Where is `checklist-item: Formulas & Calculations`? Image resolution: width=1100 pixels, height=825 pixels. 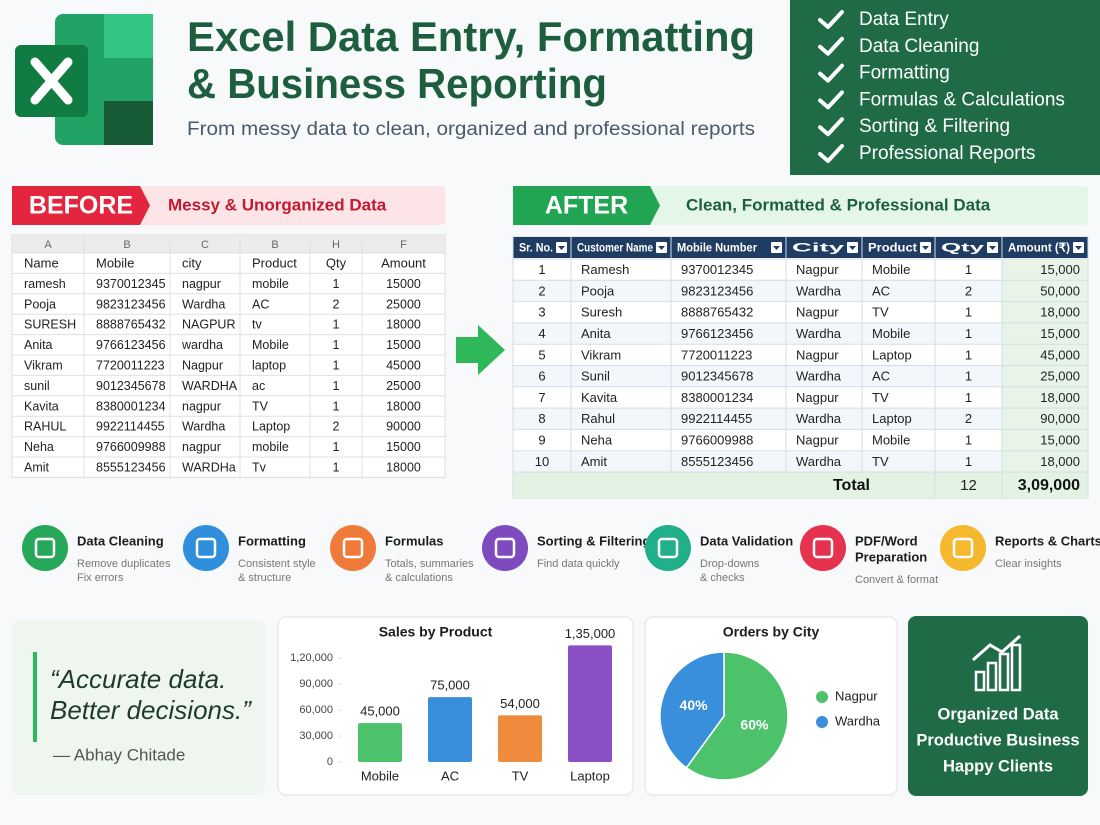 checklist-item: Formulas & Calculations is located at coordinates (962, 99).